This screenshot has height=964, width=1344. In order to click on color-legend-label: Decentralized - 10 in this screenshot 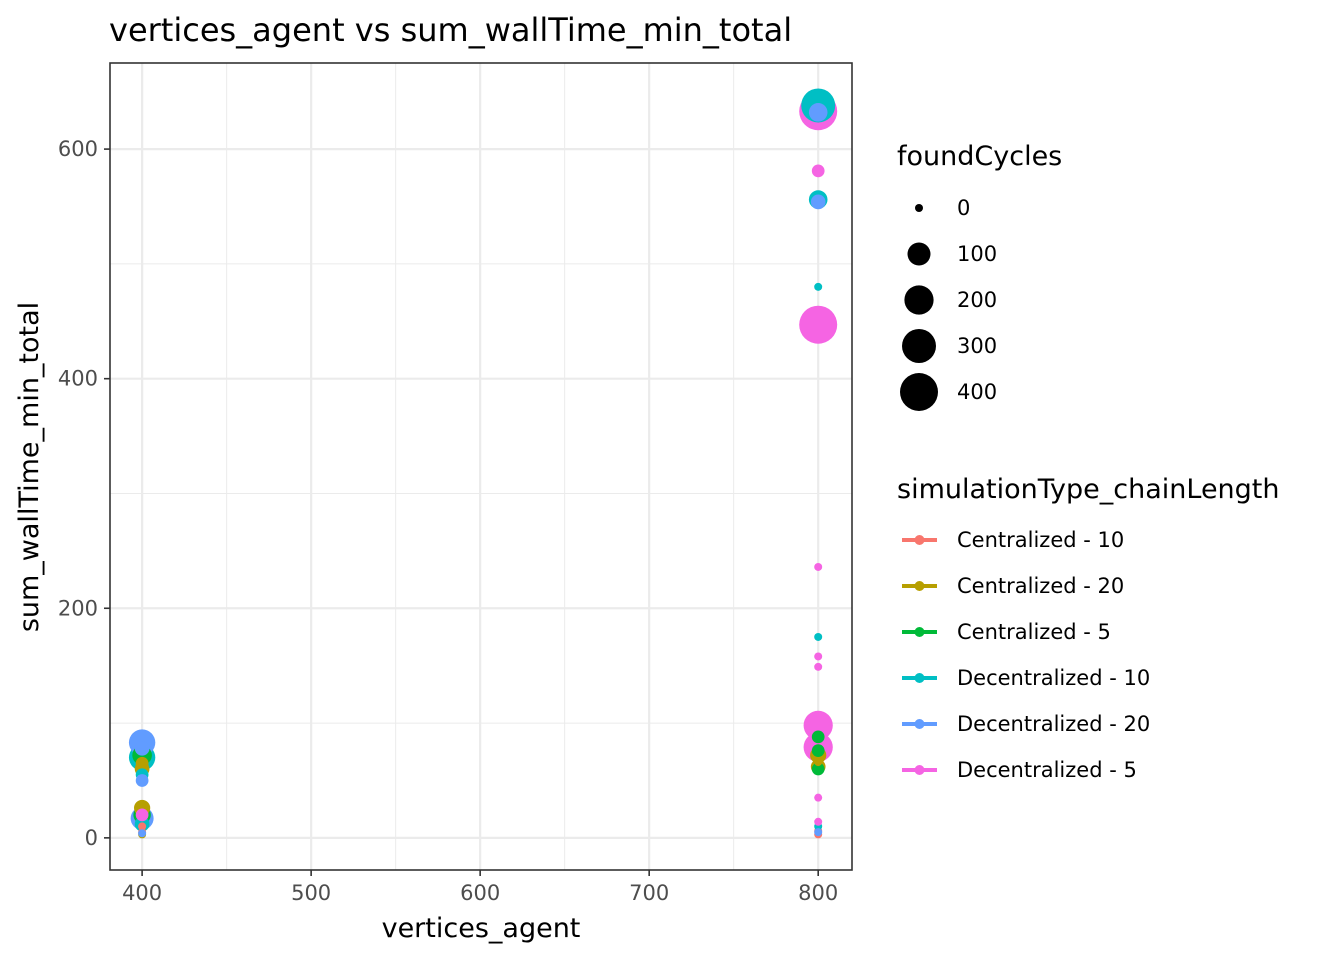, I will do `click(1053, 678)`.